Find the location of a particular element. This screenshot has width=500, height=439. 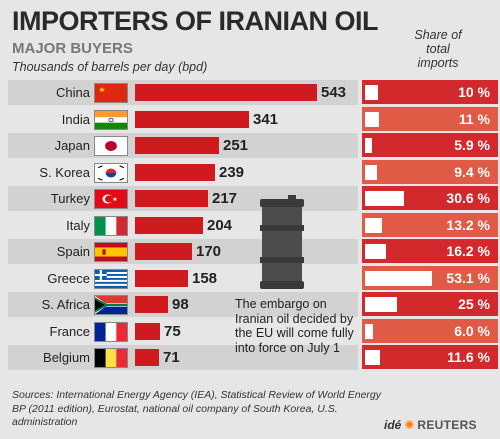

share-row: 53.1 % is located at coordinates (430, 277).